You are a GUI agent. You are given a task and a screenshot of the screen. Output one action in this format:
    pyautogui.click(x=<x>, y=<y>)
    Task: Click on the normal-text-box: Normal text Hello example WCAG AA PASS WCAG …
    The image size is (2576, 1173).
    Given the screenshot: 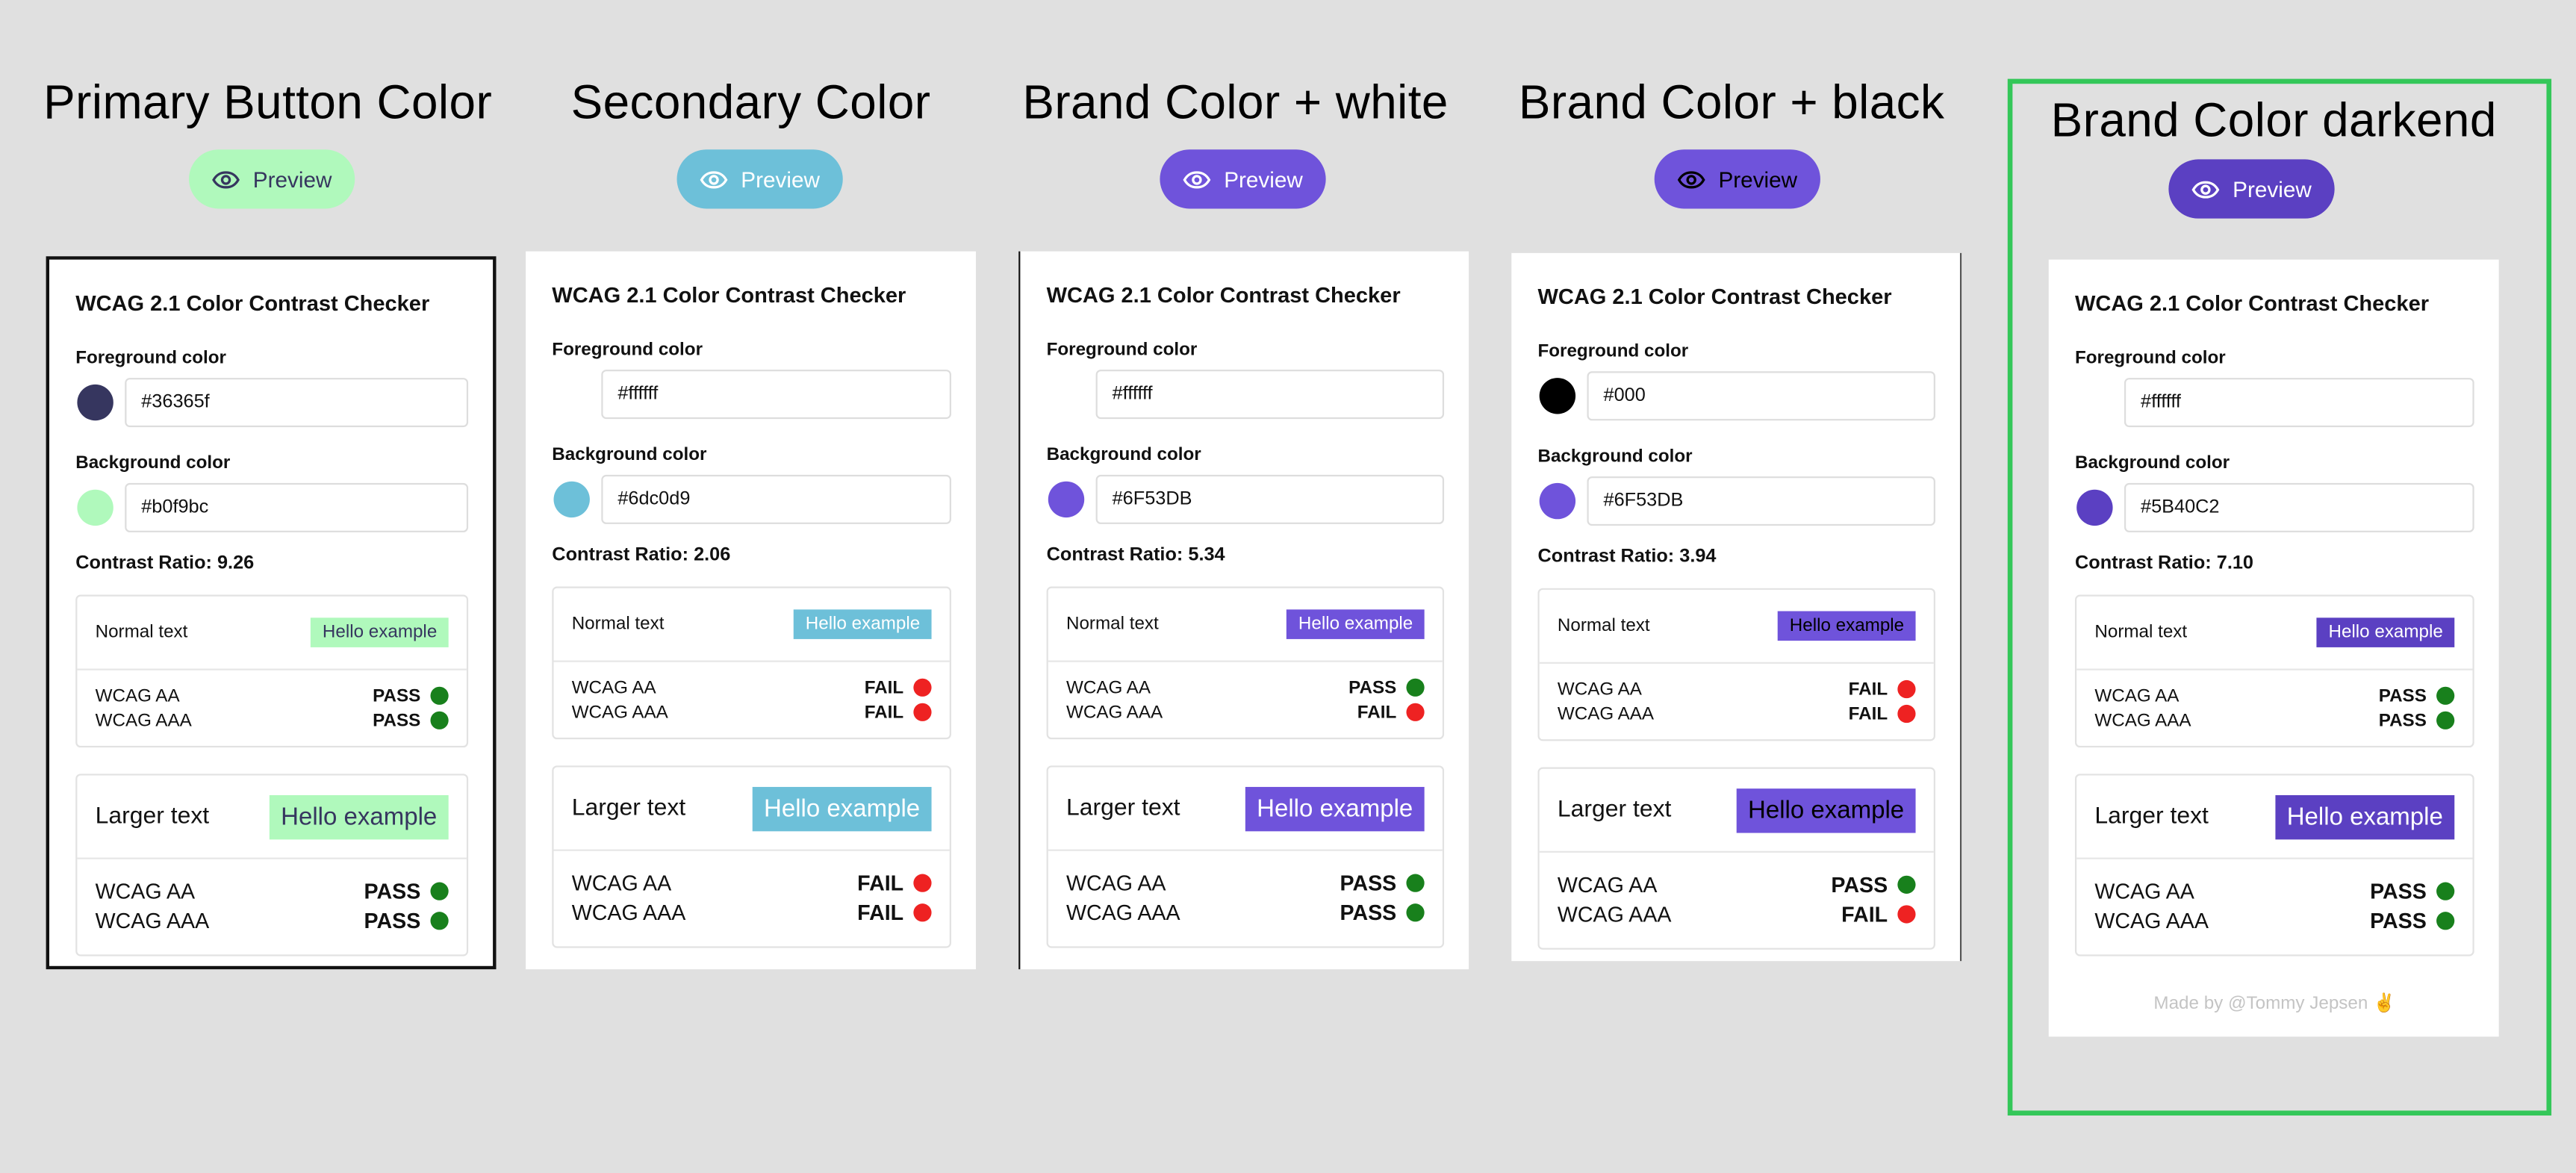 What is the action you would take?
    pyautogui.click(x=272, y=671)
    